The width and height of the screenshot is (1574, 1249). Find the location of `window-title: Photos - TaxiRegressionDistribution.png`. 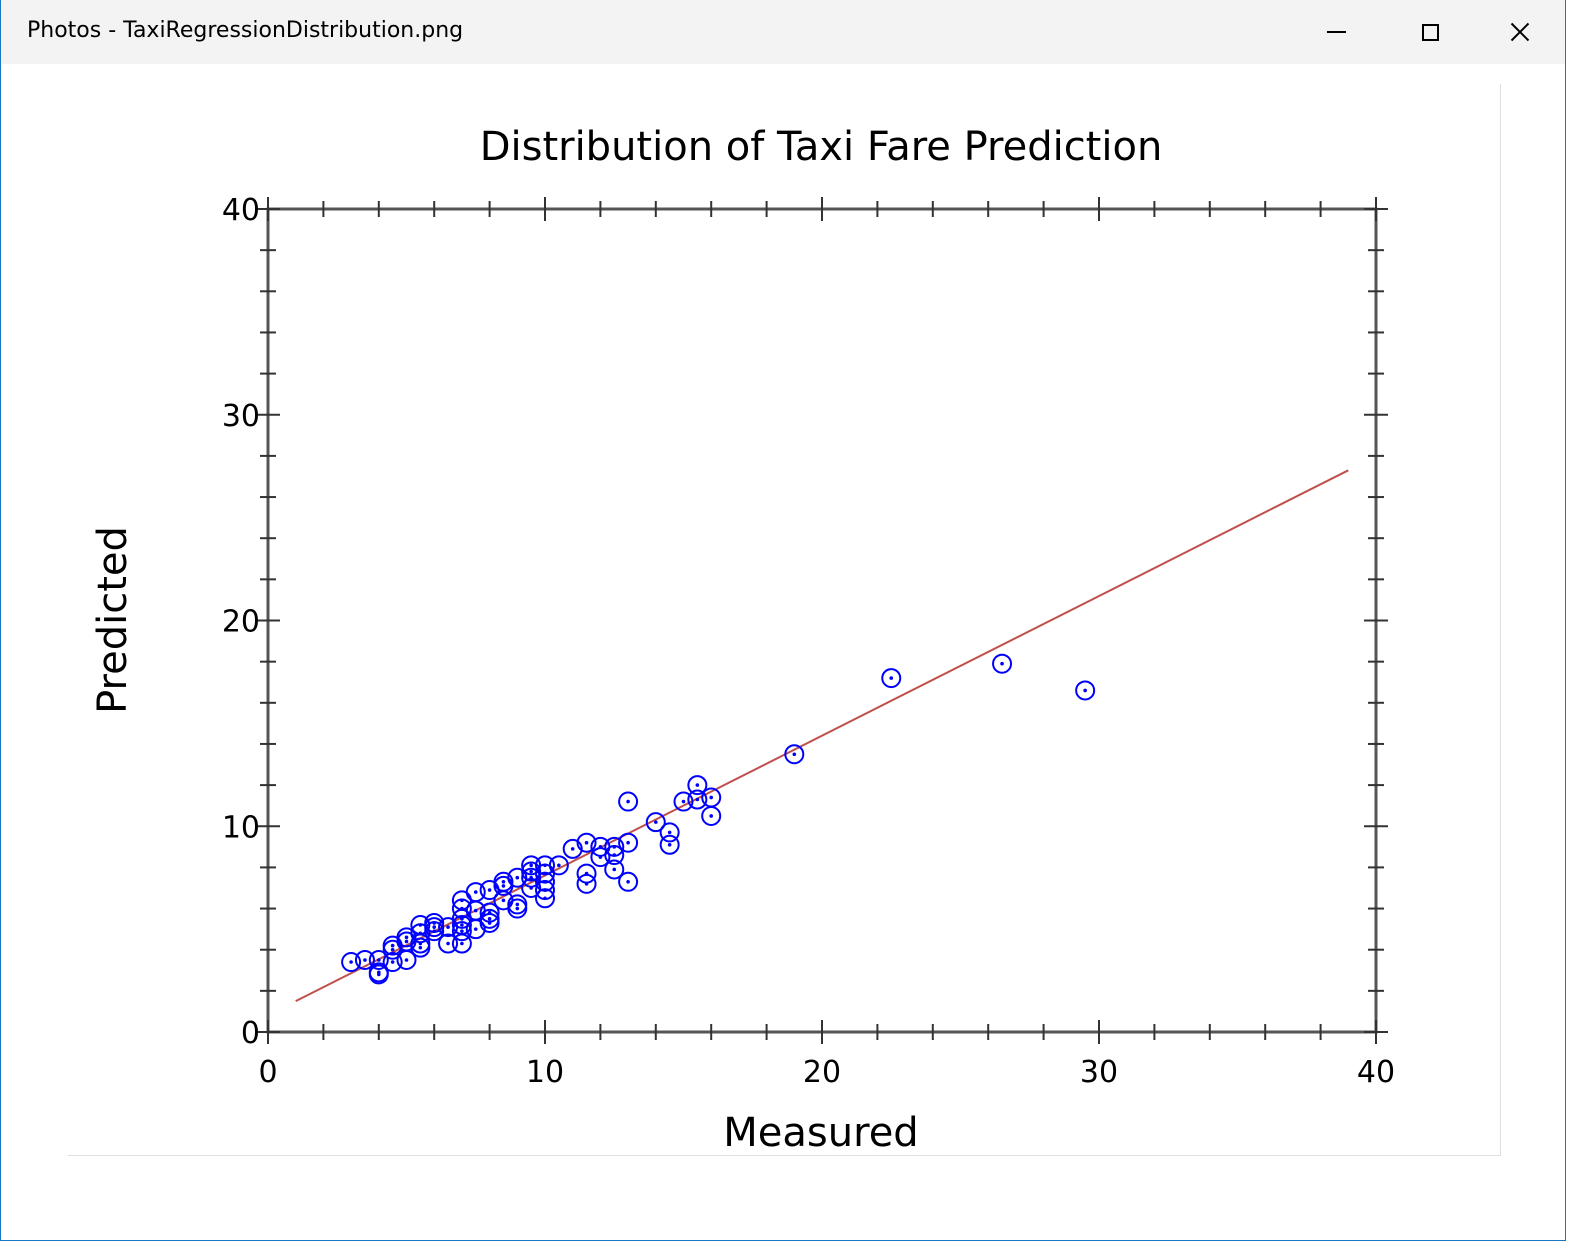

window-title: Photos - TaxiRegressionDistribution.png is located at coordinates (245, 30).